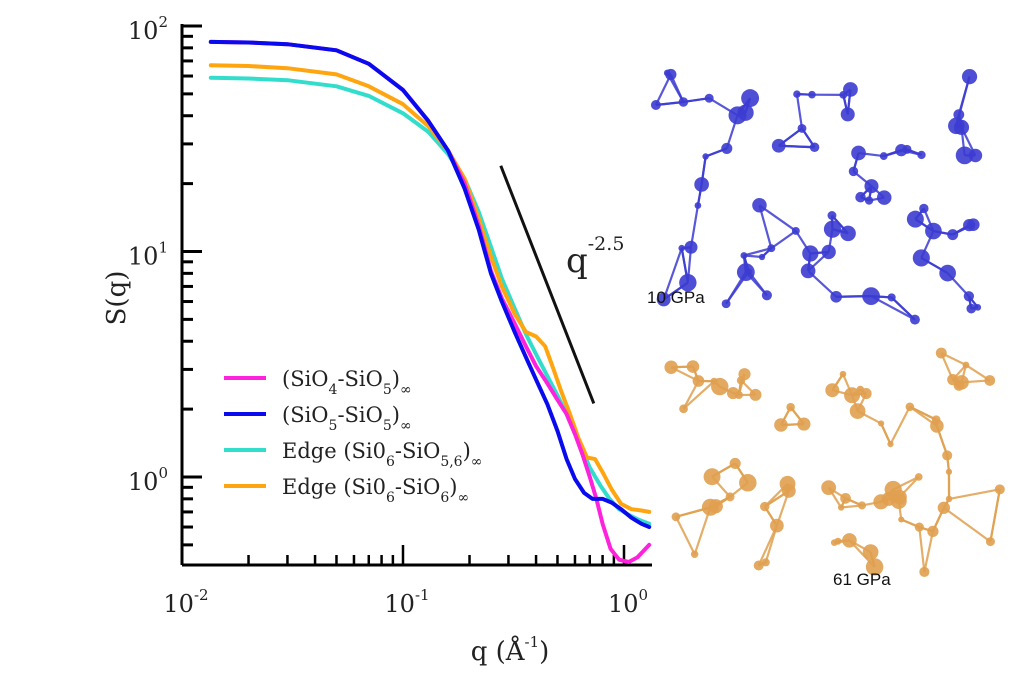 The height and width of the screenshot is (677, 1024). Describe the element at coordinates (347, 382) in the screenshot. I see `legend-label: (SiO4-SiO5)∞` at that location.